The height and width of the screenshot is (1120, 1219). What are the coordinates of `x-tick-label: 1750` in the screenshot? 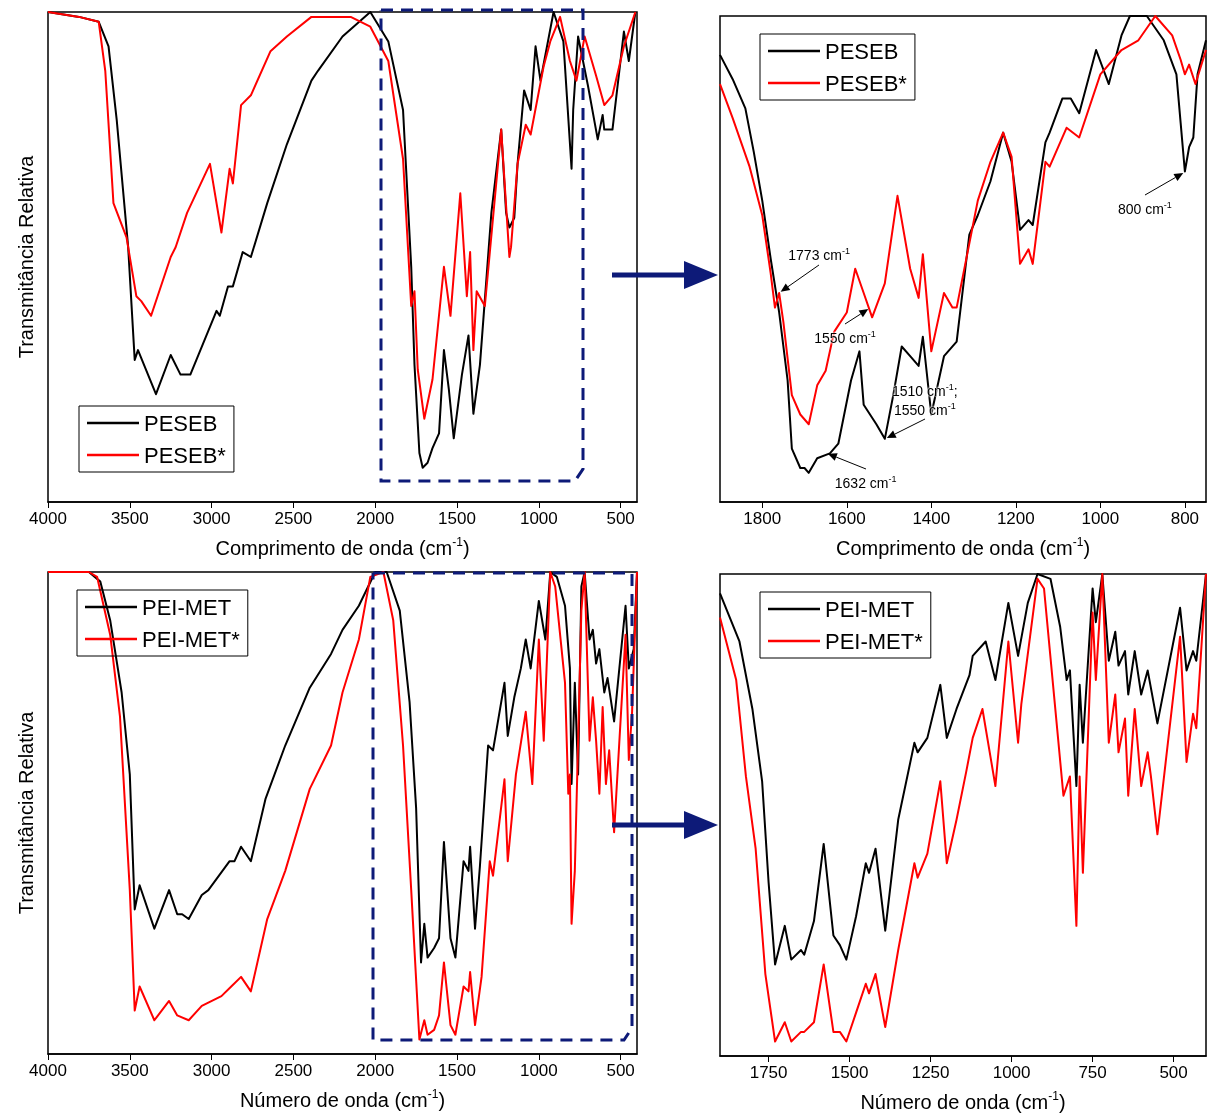 It's located at (768, 1072).